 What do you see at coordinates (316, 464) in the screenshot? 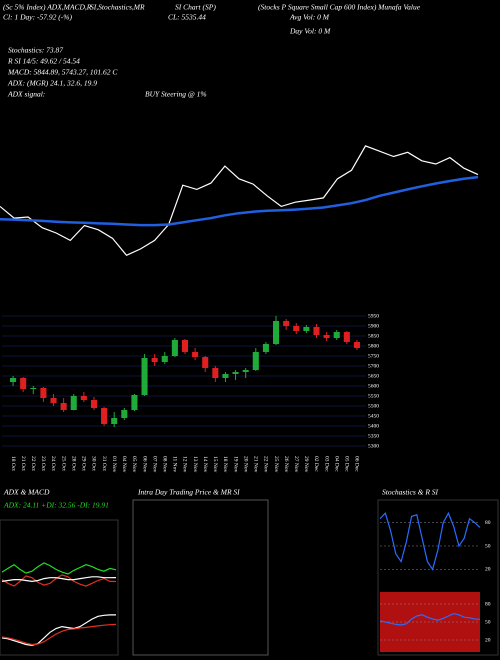
I see `x-tick-label: 02 Dec` at bounding box center [316, 464].